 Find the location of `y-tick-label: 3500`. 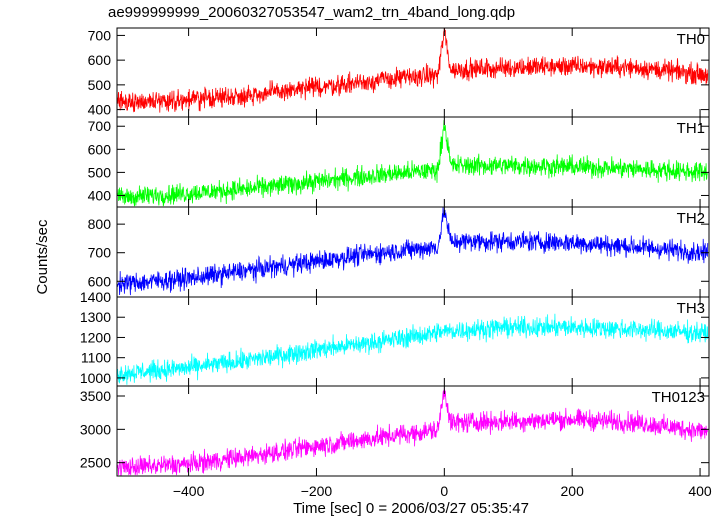

y-tick-label: 3500 is located at coordinates (95, 396).